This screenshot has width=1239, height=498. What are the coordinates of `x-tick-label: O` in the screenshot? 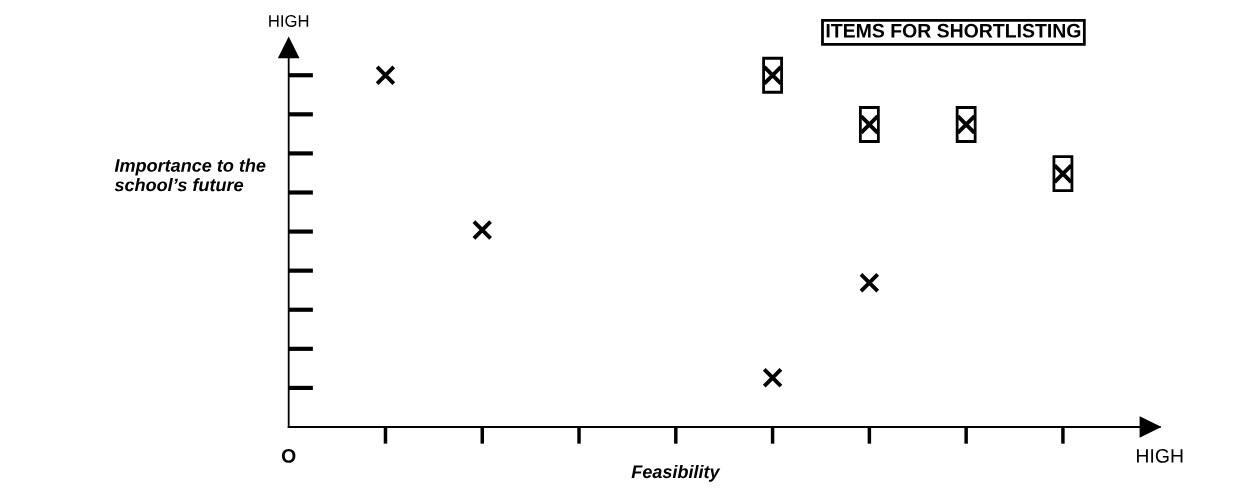 It's located at (288, 456).